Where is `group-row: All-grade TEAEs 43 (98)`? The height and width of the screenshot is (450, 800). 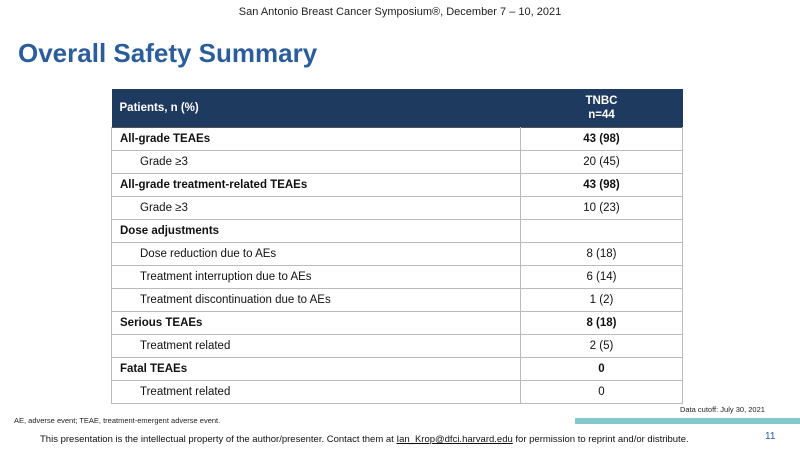
group-row: All-grade TEAEs 43 (98) is located at coordinates (397, 139).